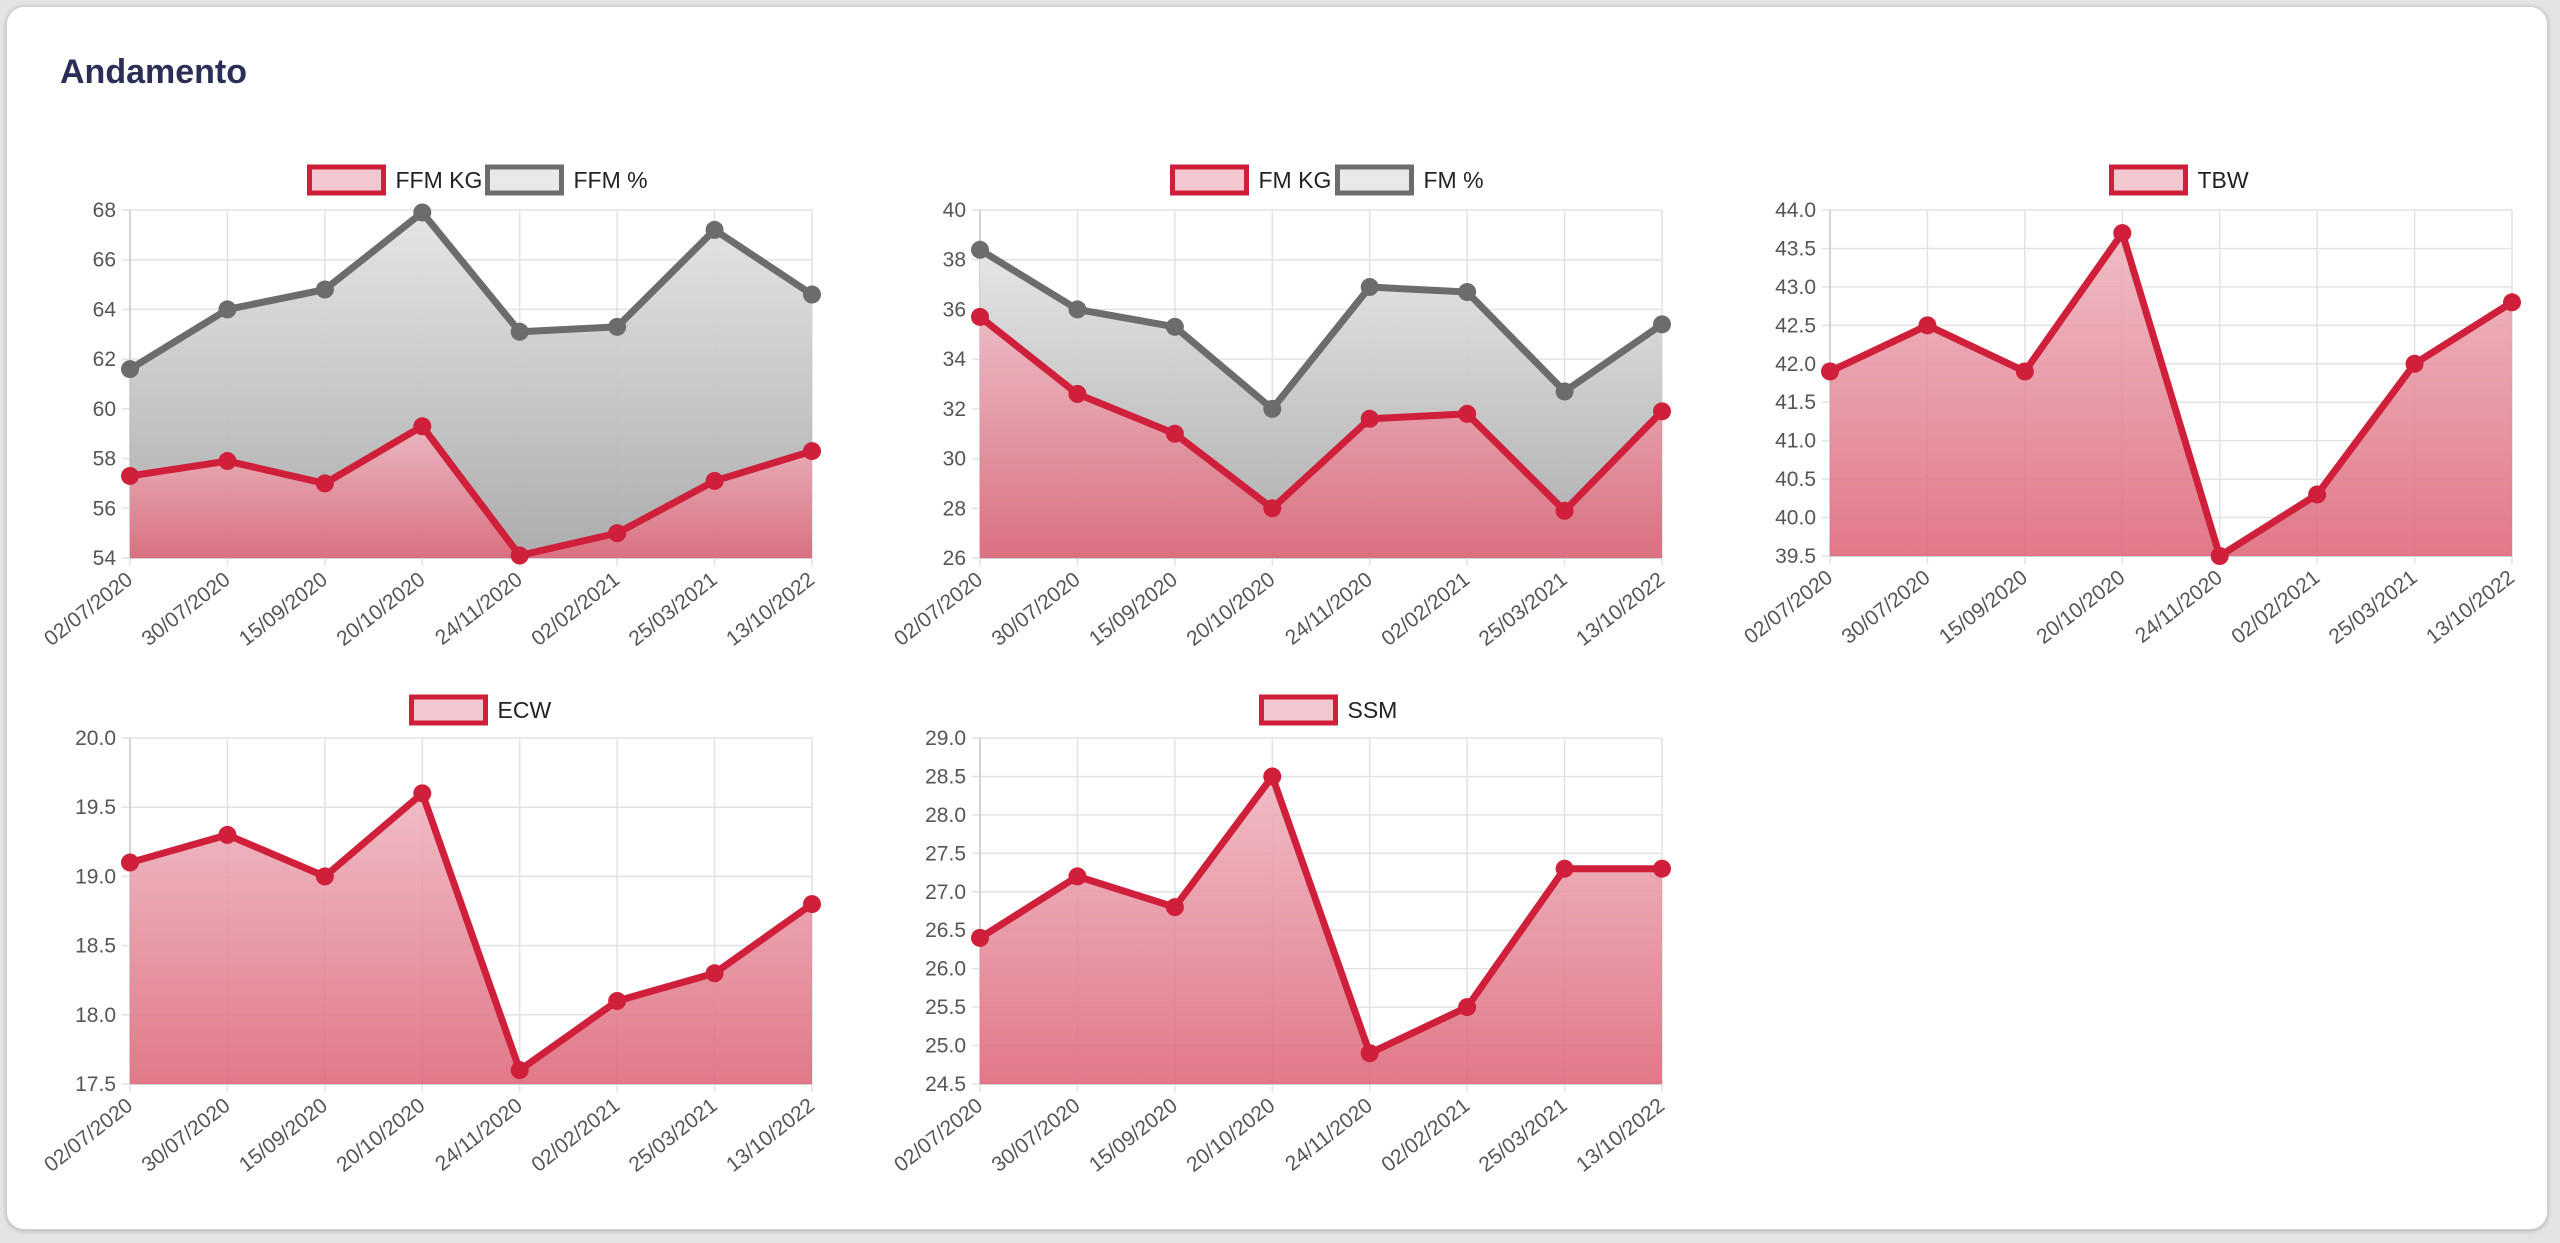 The image size is (2560, 1243). Describe the element at coordinates (1230, 609) in the screenshot. I see `x-tick-label: 20/10/2020` at that location.